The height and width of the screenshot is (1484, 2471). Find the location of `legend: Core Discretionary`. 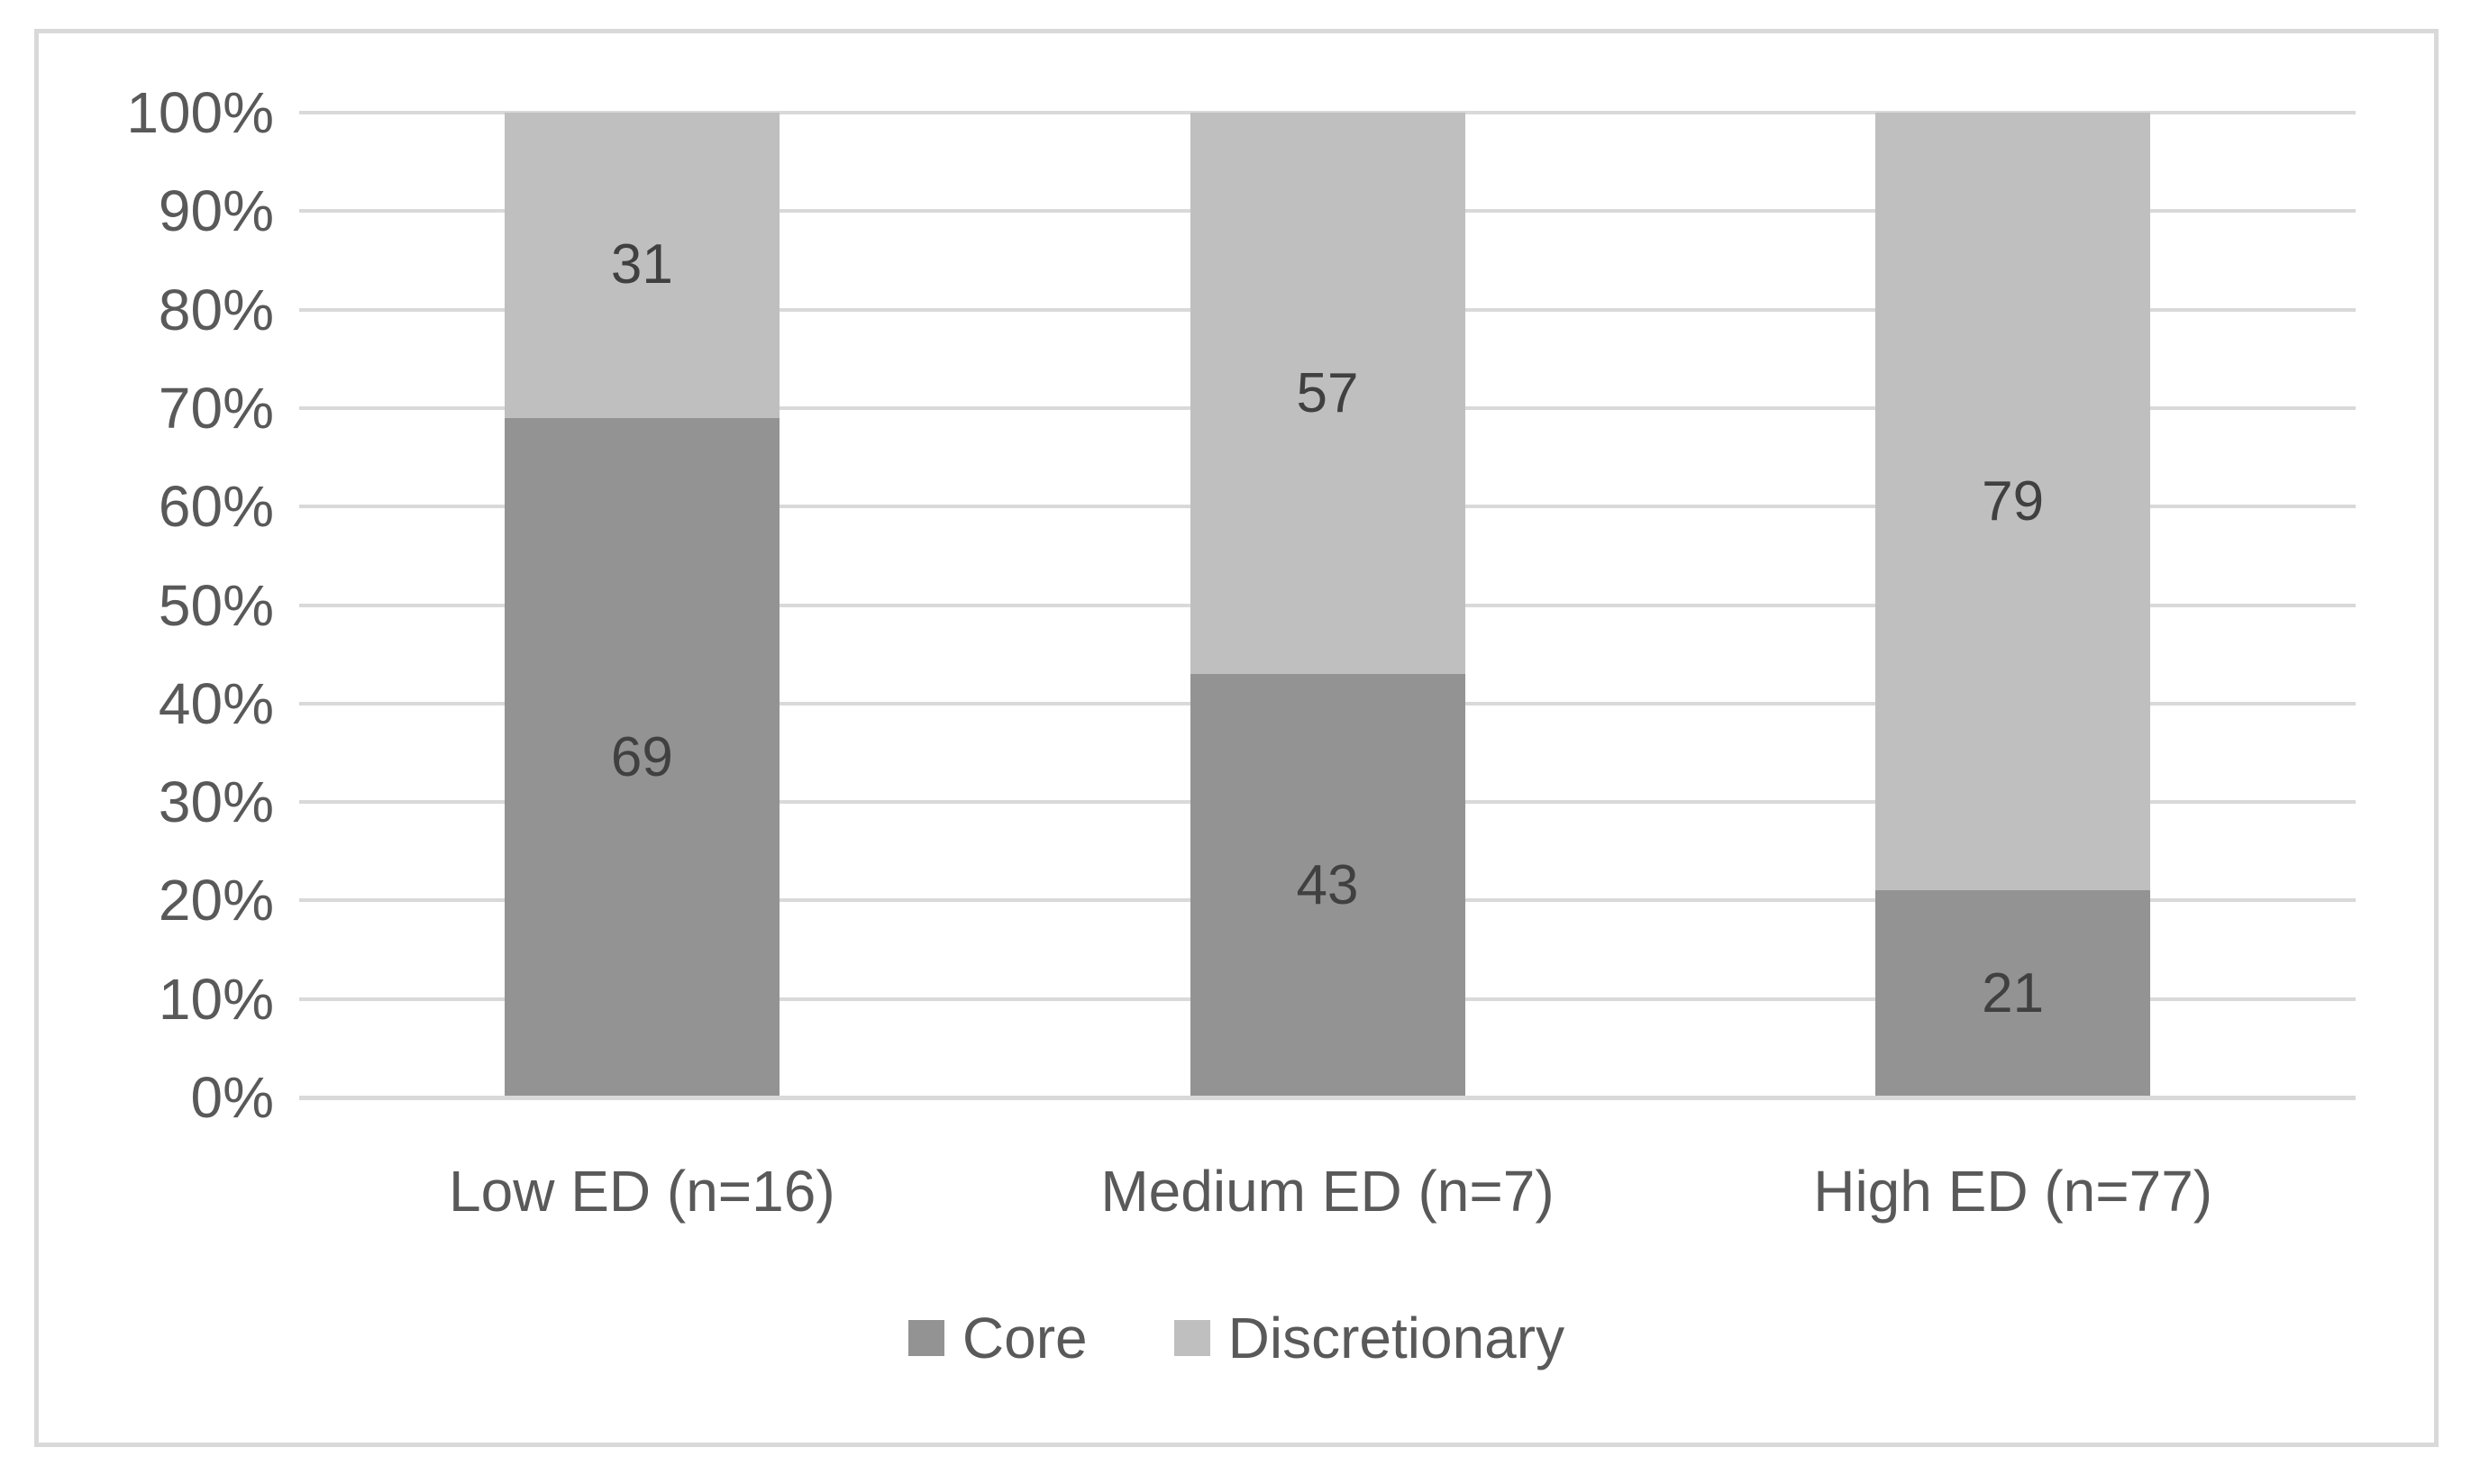

legend: Core Discretionary is located at coordinates (1236, 1338).